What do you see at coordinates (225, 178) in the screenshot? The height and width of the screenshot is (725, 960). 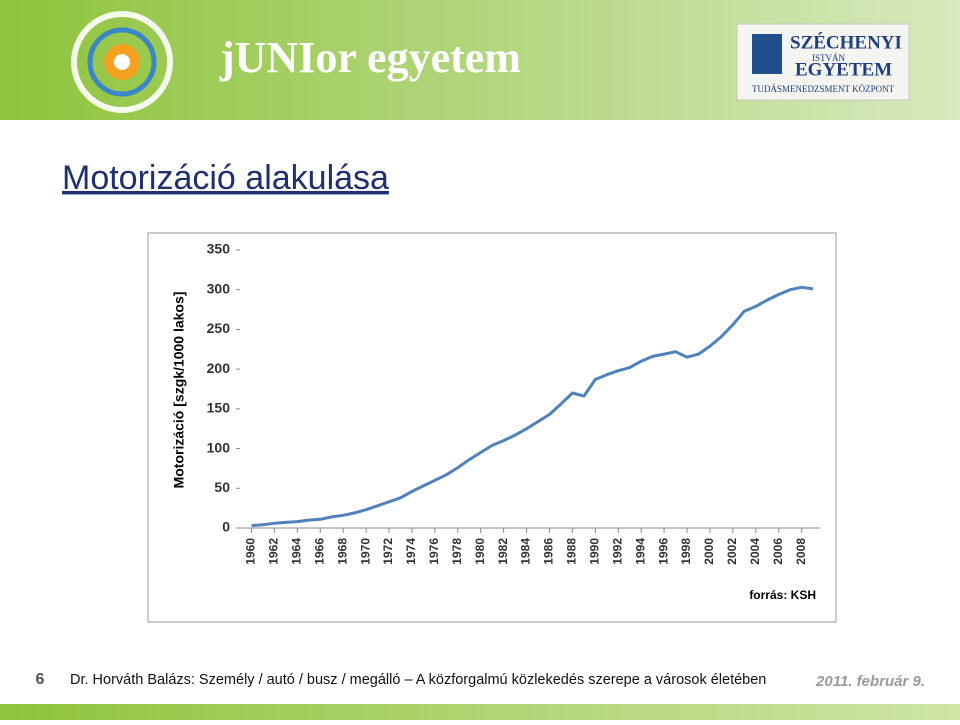 I see `slide-title: Motorizáció alakulása` at bounding box center [225, 178].